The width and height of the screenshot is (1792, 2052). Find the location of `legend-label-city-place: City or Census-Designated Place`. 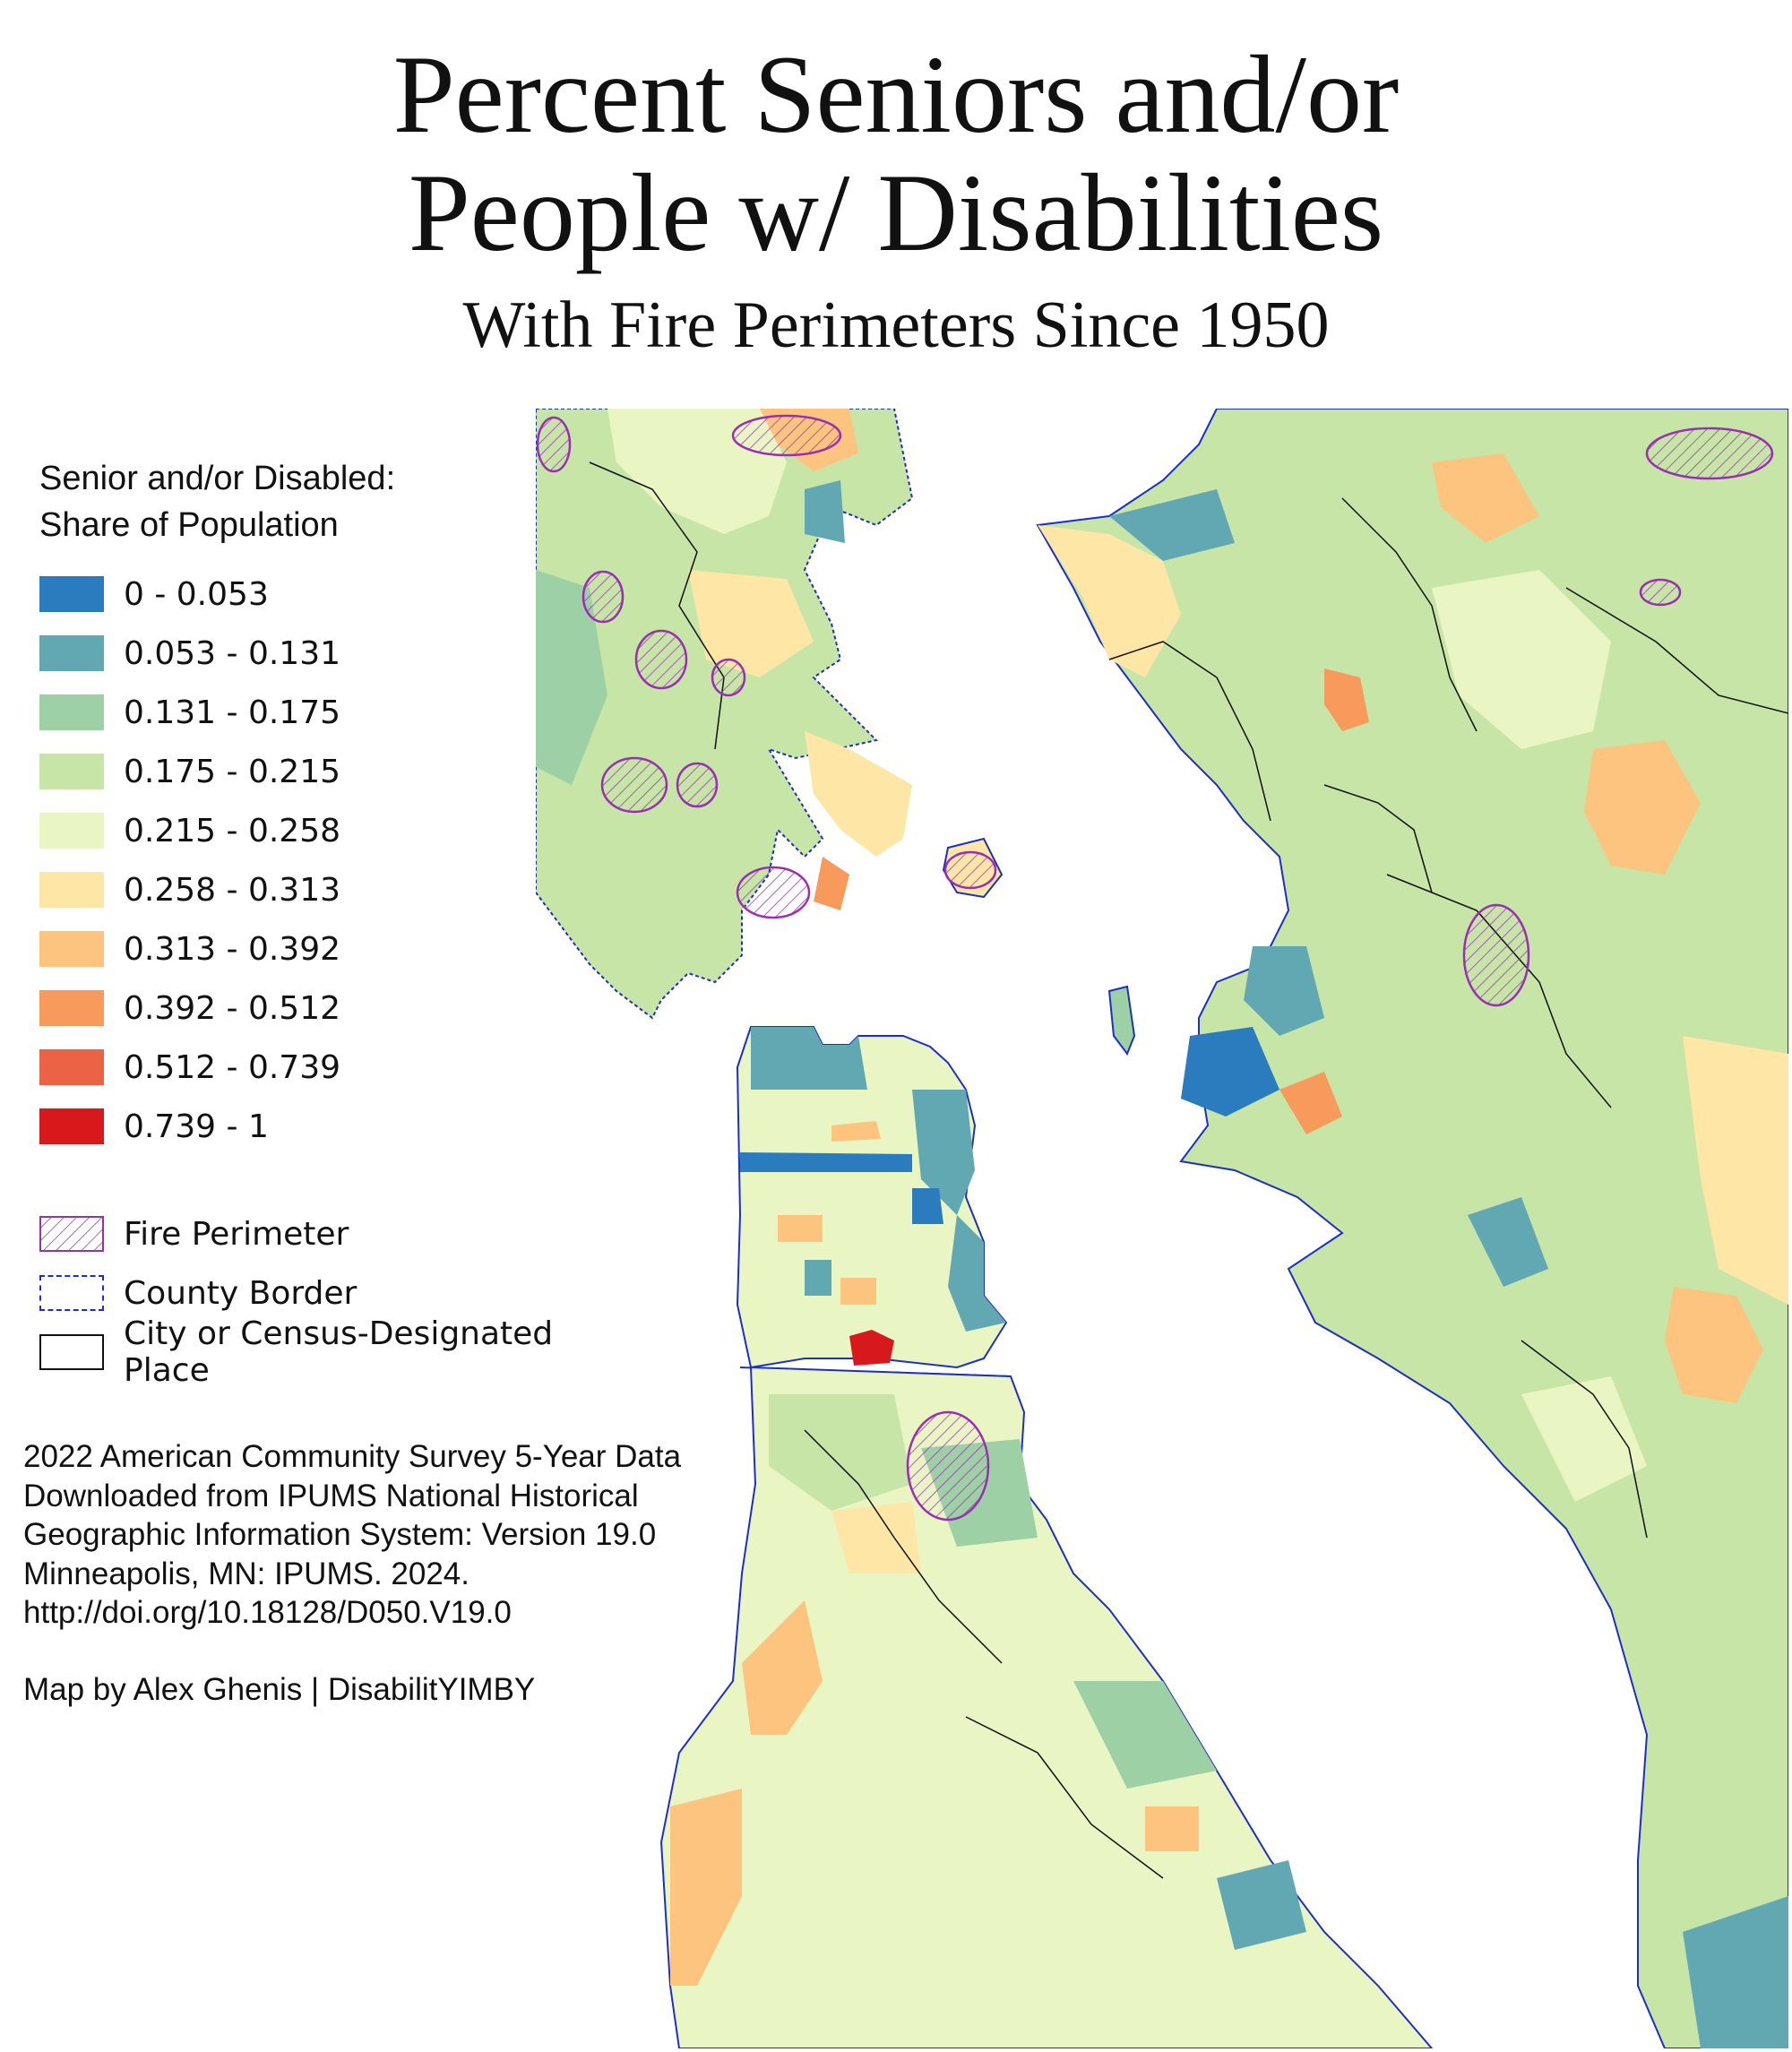

legend-label-city-place: City or Census-Designated Place is located at coordinates (339, 1352).